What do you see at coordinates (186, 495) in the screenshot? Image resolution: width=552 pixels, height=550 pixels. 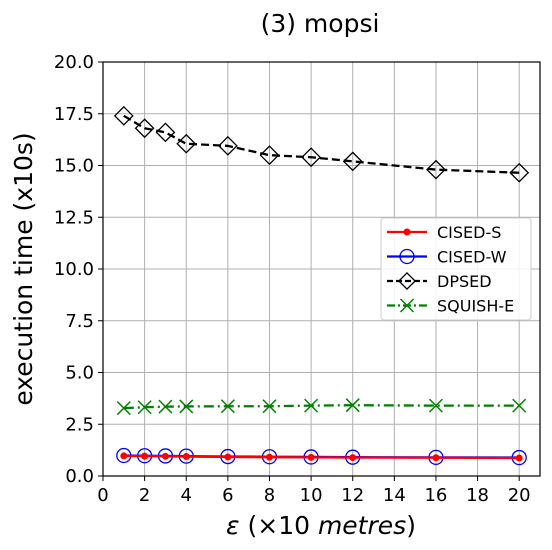 I see `x-tick-label: 4` at bounding box center [186, 495].